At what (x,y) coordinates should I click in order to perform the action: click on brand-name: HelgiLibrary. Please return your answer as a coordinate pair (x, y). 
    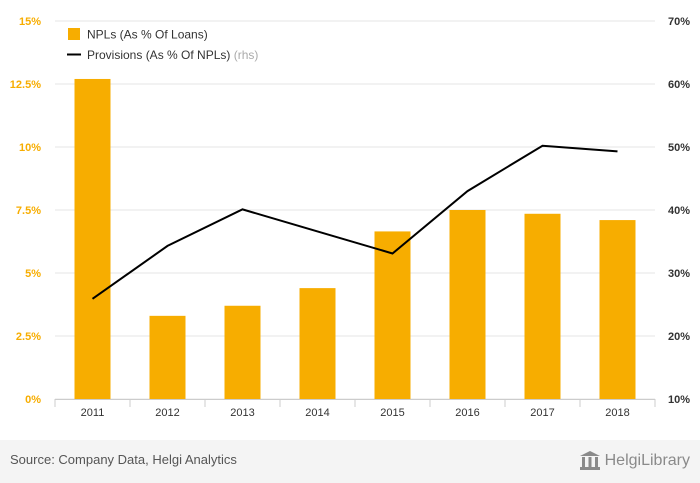
    Looking at the image, I should click on (647, 460).